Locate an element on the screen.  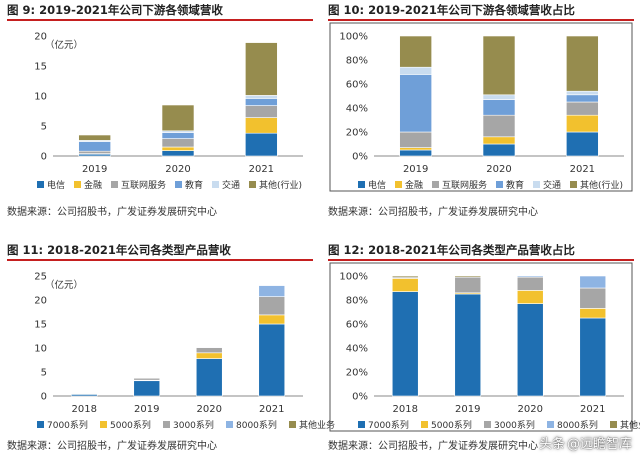
legend-item-3000: 3000系列 is located at coordinates (509, 425).